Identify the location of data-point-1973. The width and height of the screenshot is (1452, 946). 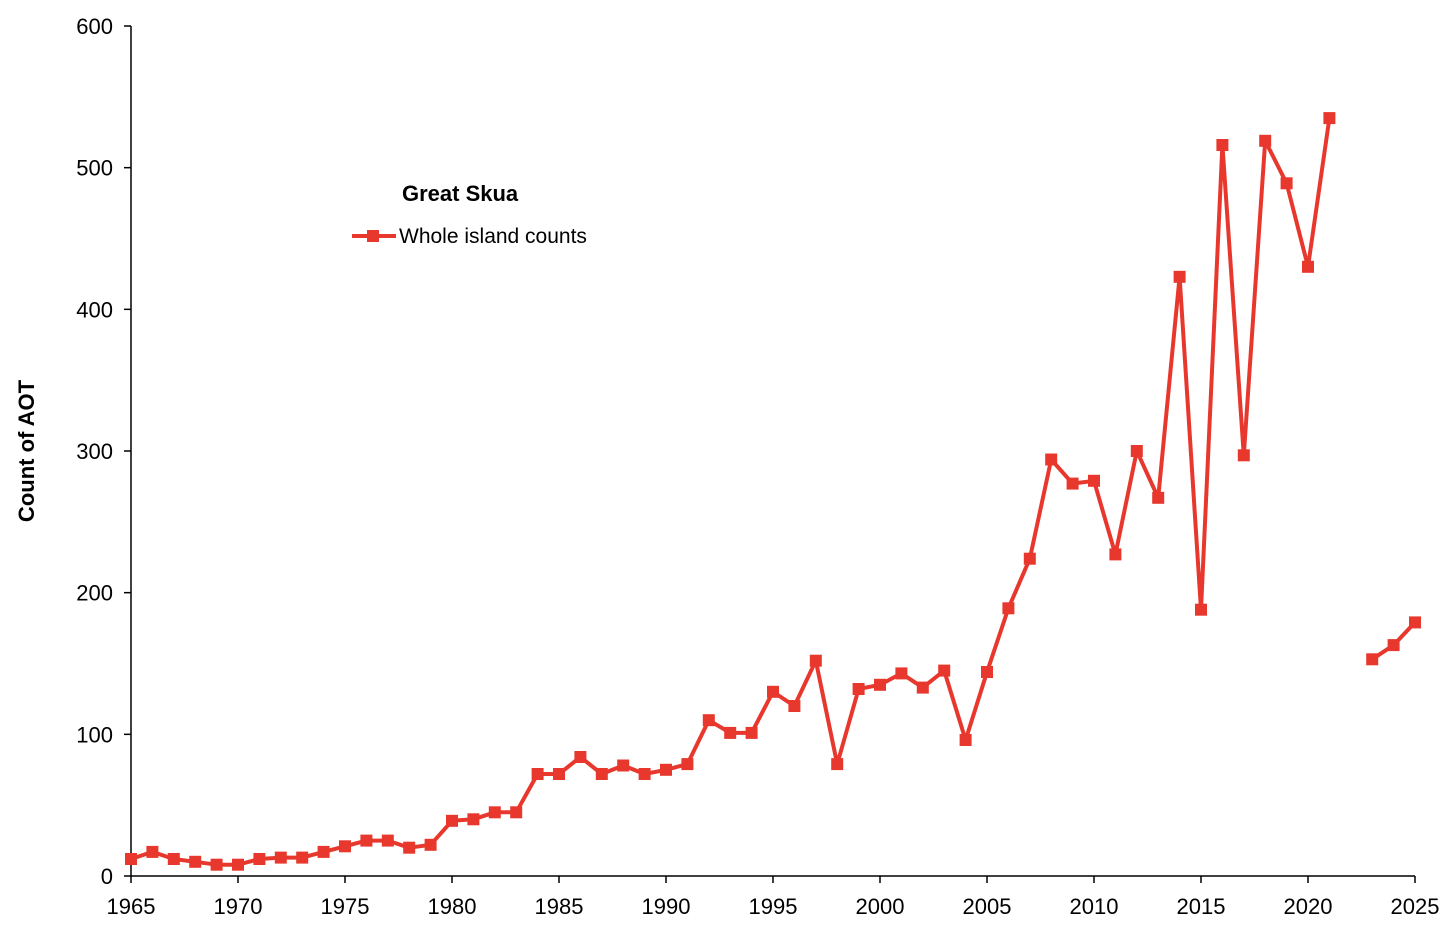
(302, 857).